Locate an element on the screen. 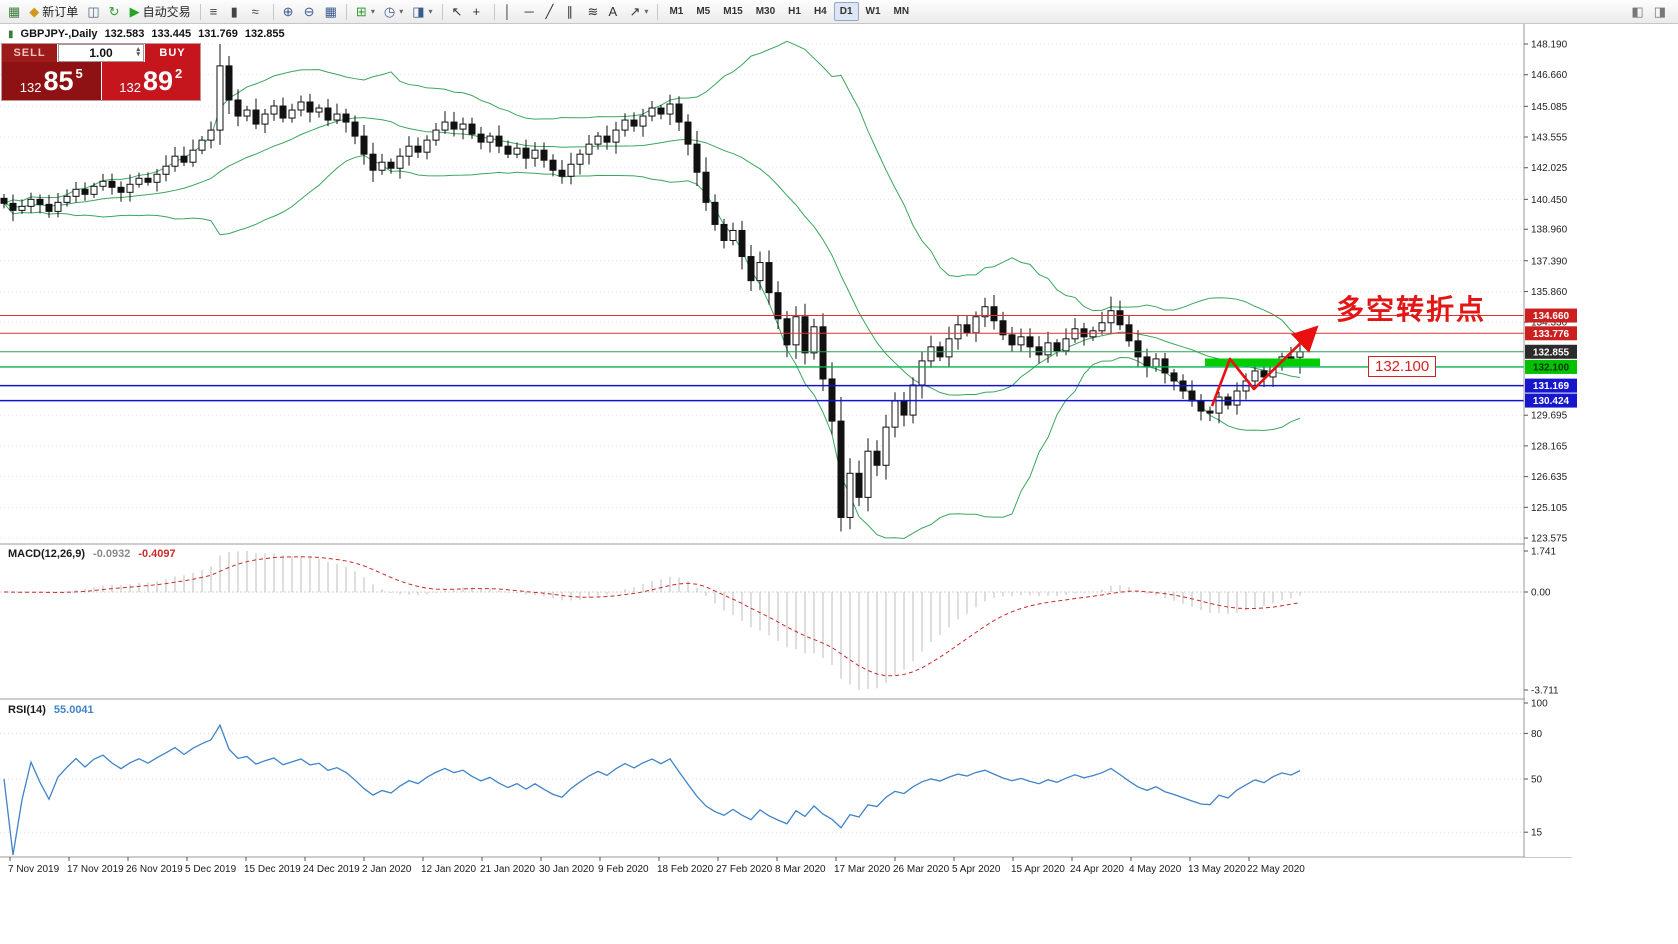 This screenshot has width=1678, height=944. toolbar-right-icons: ◧ ◨ is located at coordinates (1650, 12).